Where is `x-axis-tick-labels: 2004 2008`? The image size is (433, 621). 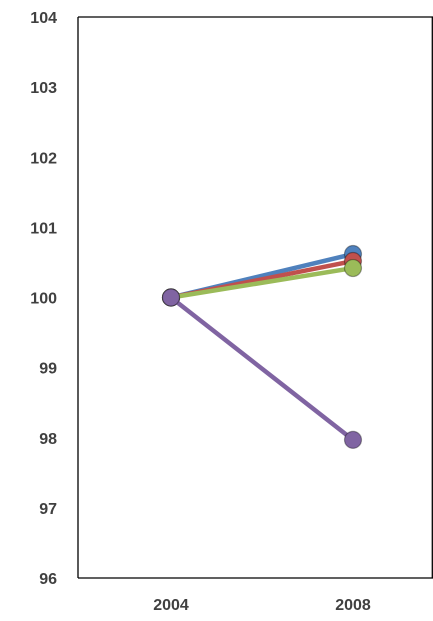 x-axis-tick-labels: 2004 2008 is located at coordinates (262, 605).